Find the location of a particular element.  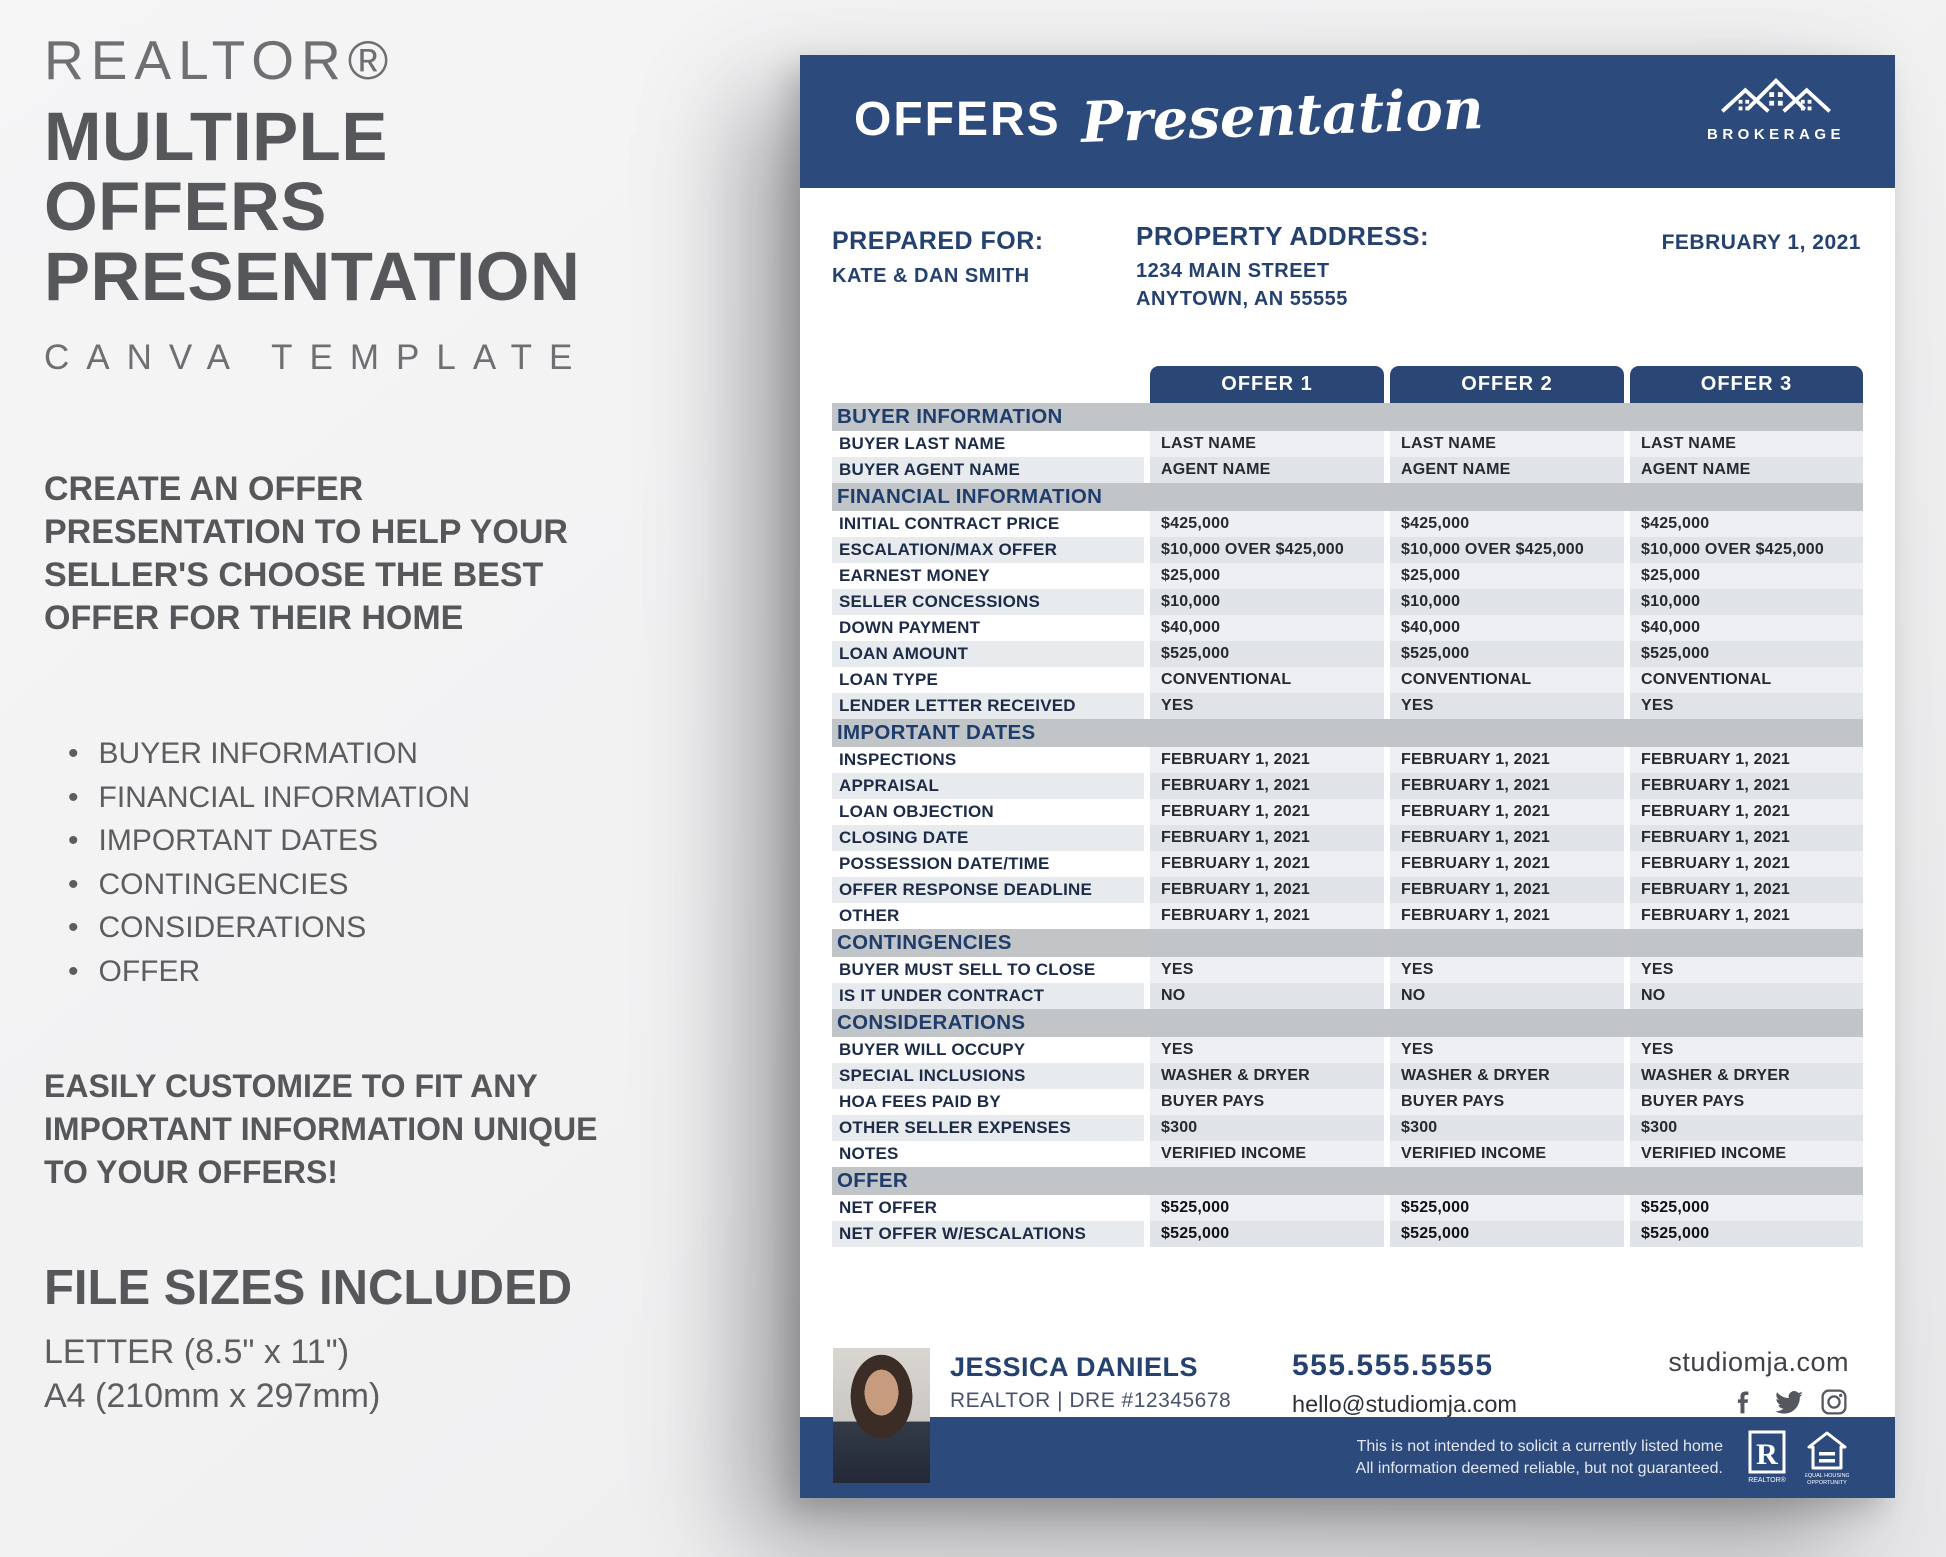

offer-column-header: OFFER 3 is located at coordinates (1746, 384).